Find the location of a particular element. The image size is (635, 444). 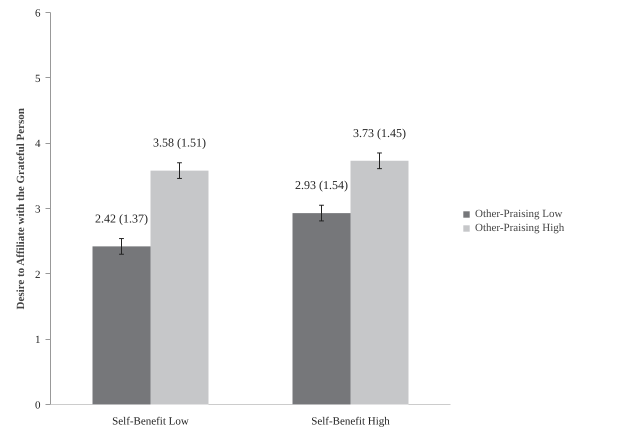

y-tick-label: 2 is located at coordinates (37, 274).